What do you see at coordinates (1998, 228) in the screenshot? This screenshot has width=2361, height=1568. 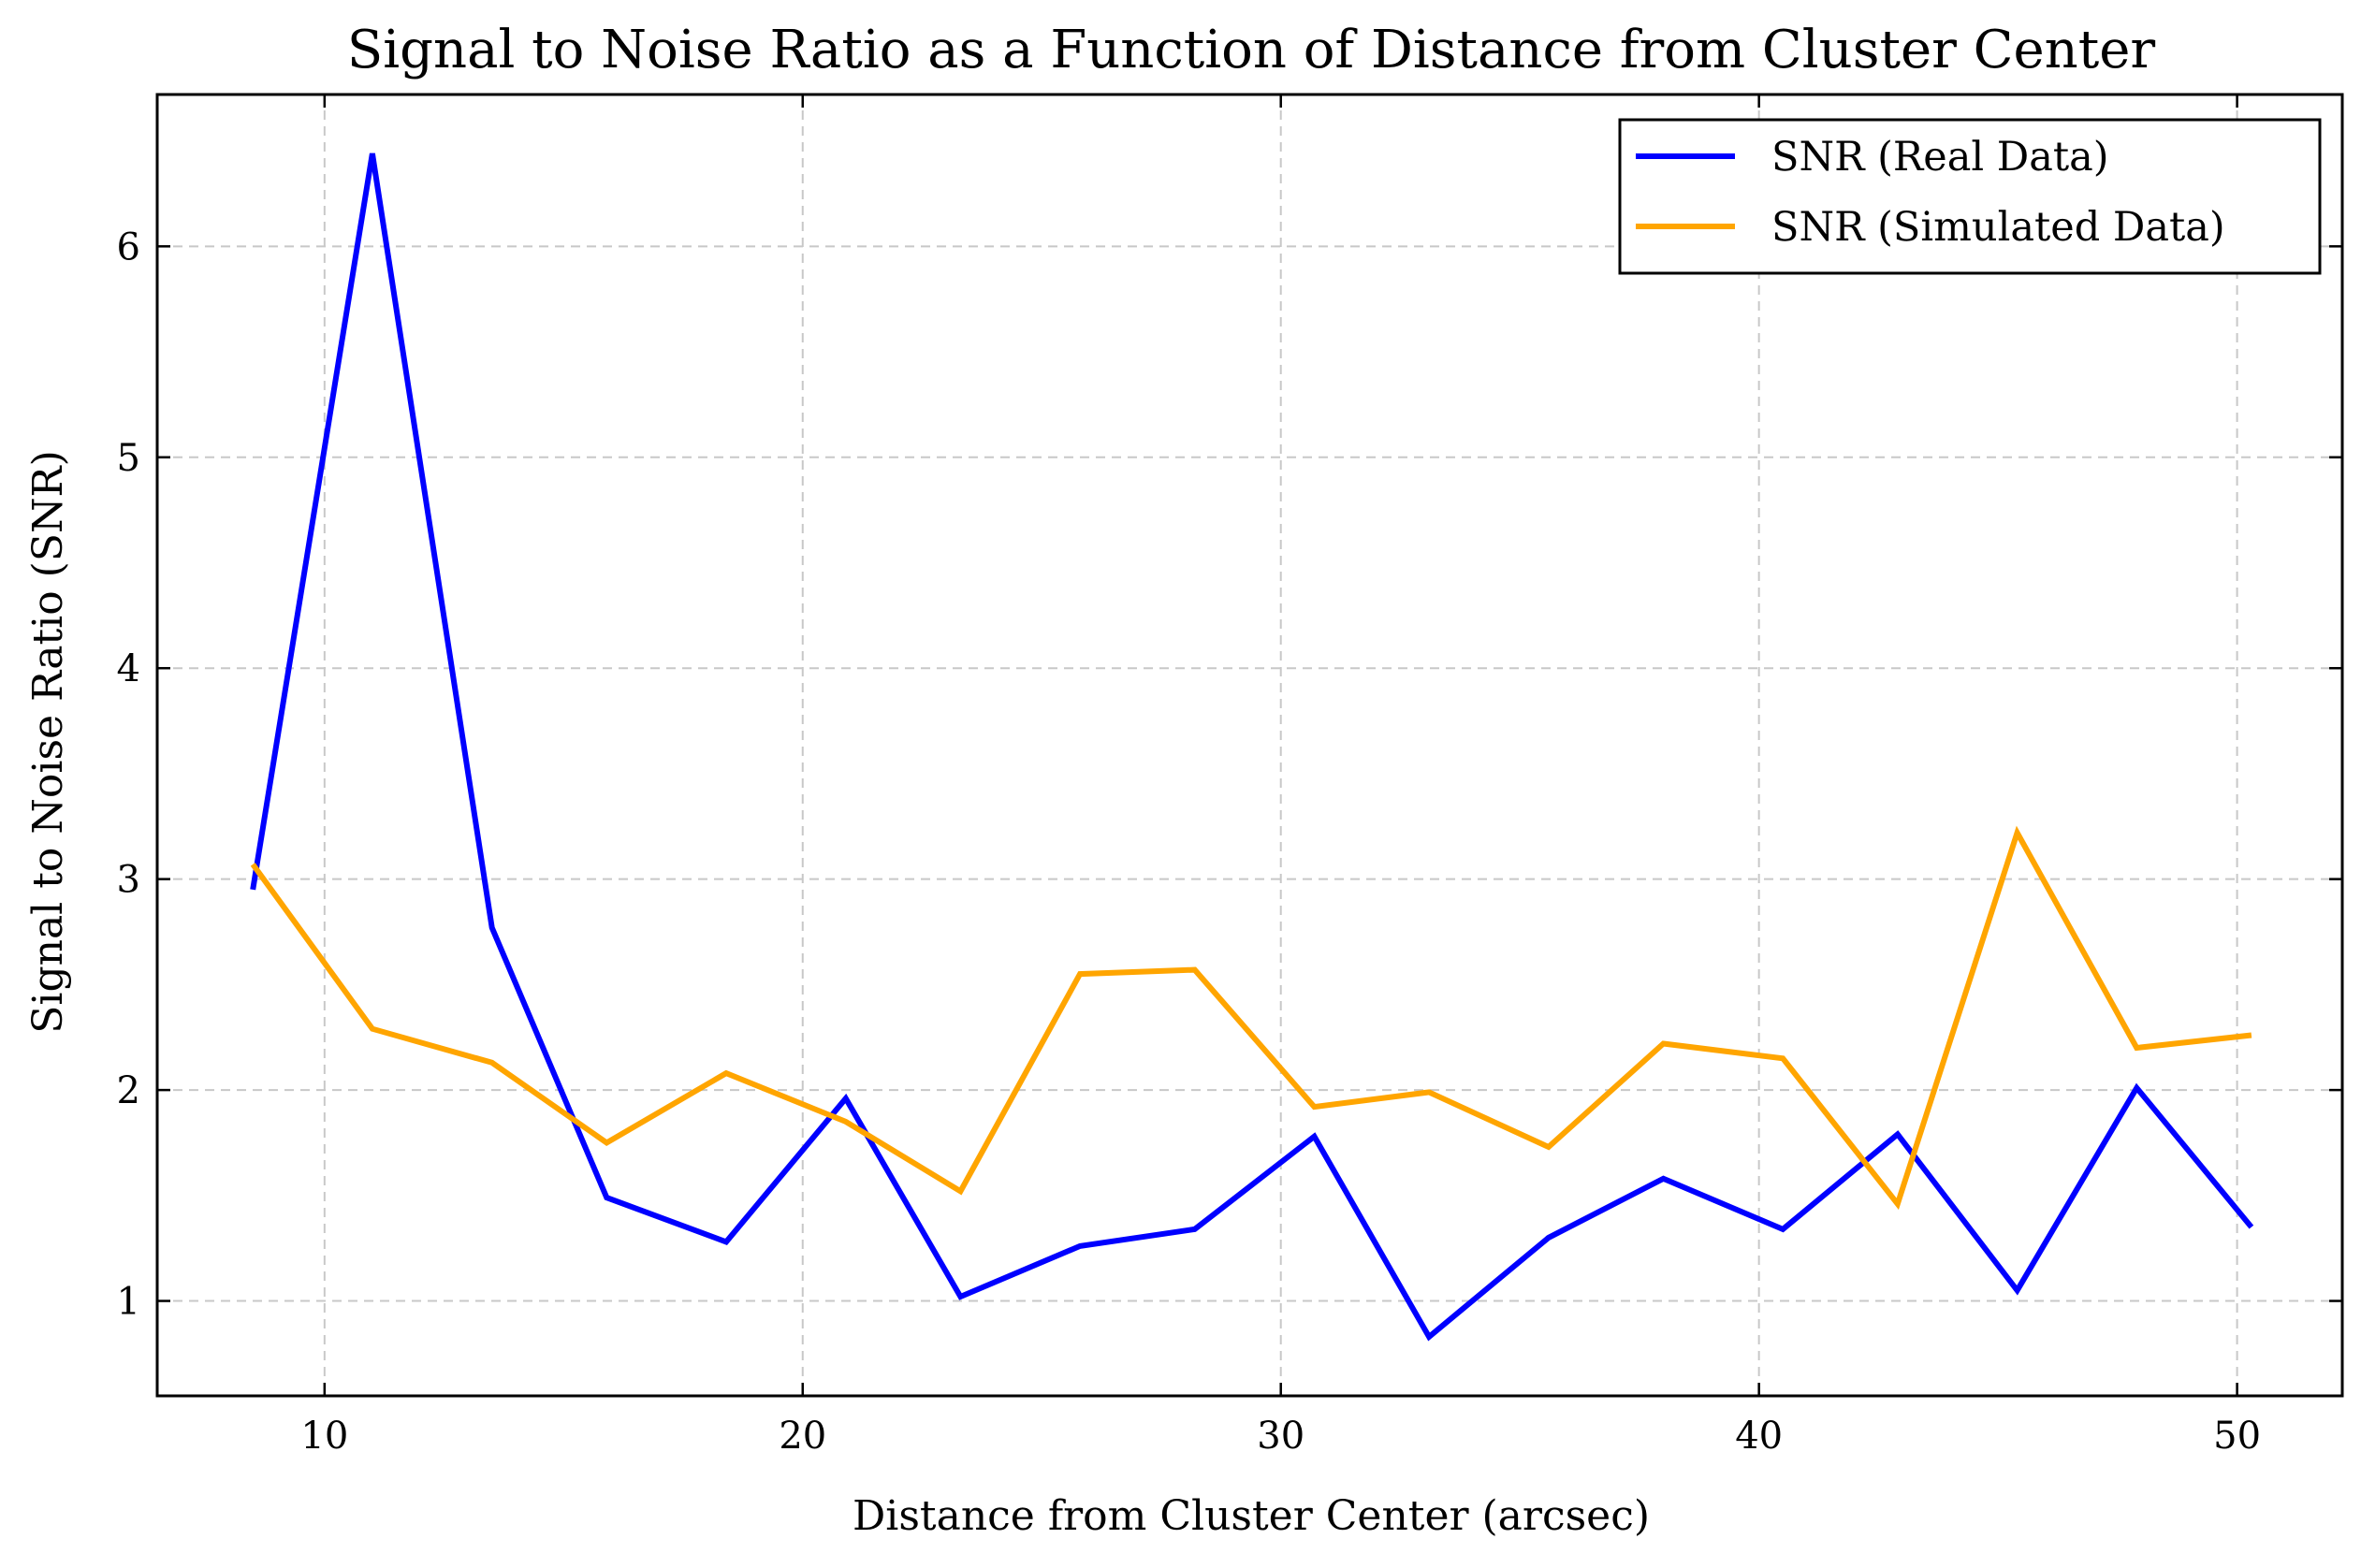 I see `legend-label-simulated-data: SNR (Simulated Data)` at bounding box center [1998, 228].